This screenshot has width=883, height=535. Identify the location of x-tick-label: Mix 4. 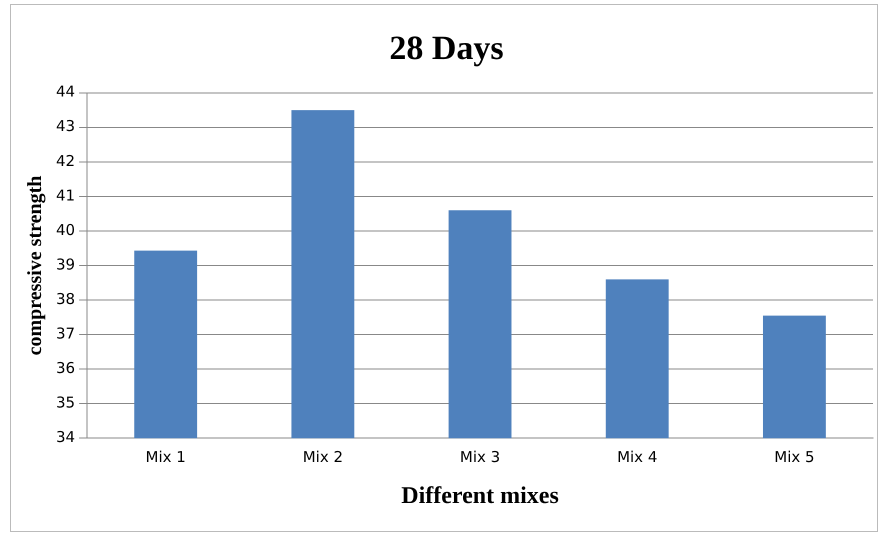
(637, 457).